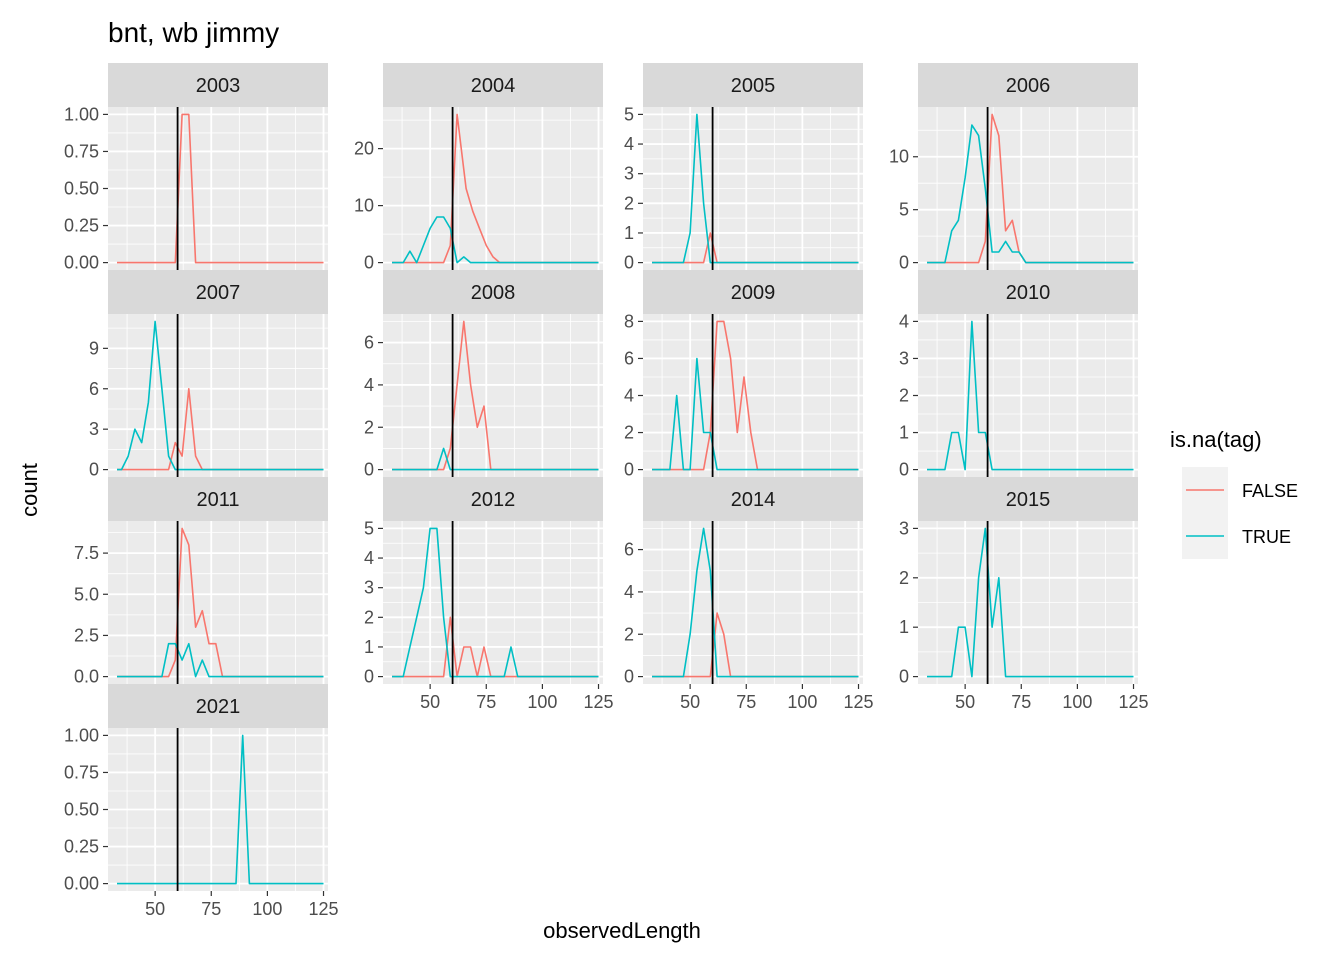  Describe the element at coordinates (622, 930) in the screenshot. I see `x-axis-title: observedLength` at that location.